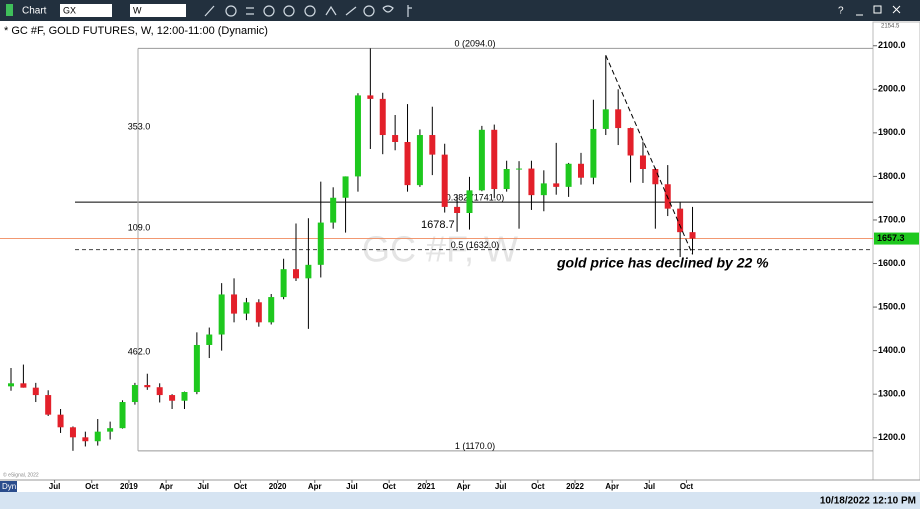 The height and width of the screenshot is (509, 920). Describe the element at coordinates (892, 394) in the screenshot. I see `y-tick-label: 1300.0` at that location.